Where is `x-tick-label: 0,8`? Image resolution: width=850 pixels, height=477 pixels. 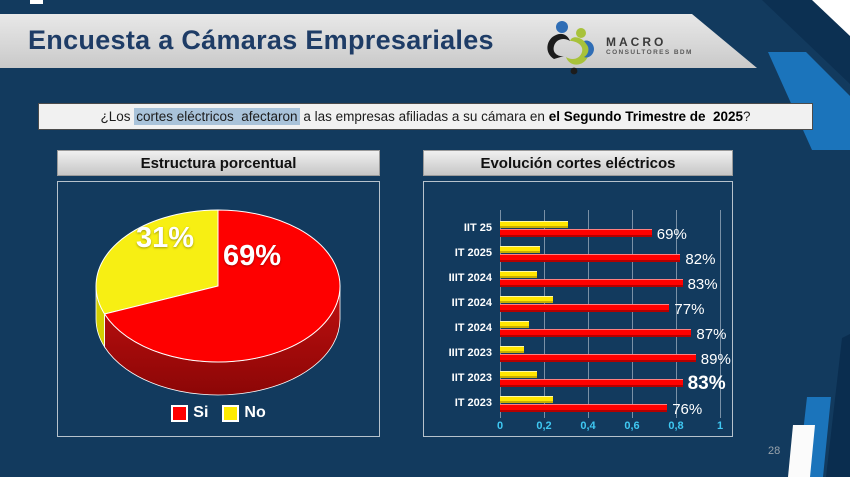 x-tick-label: 0,8 is located at coordinates (676, 426).